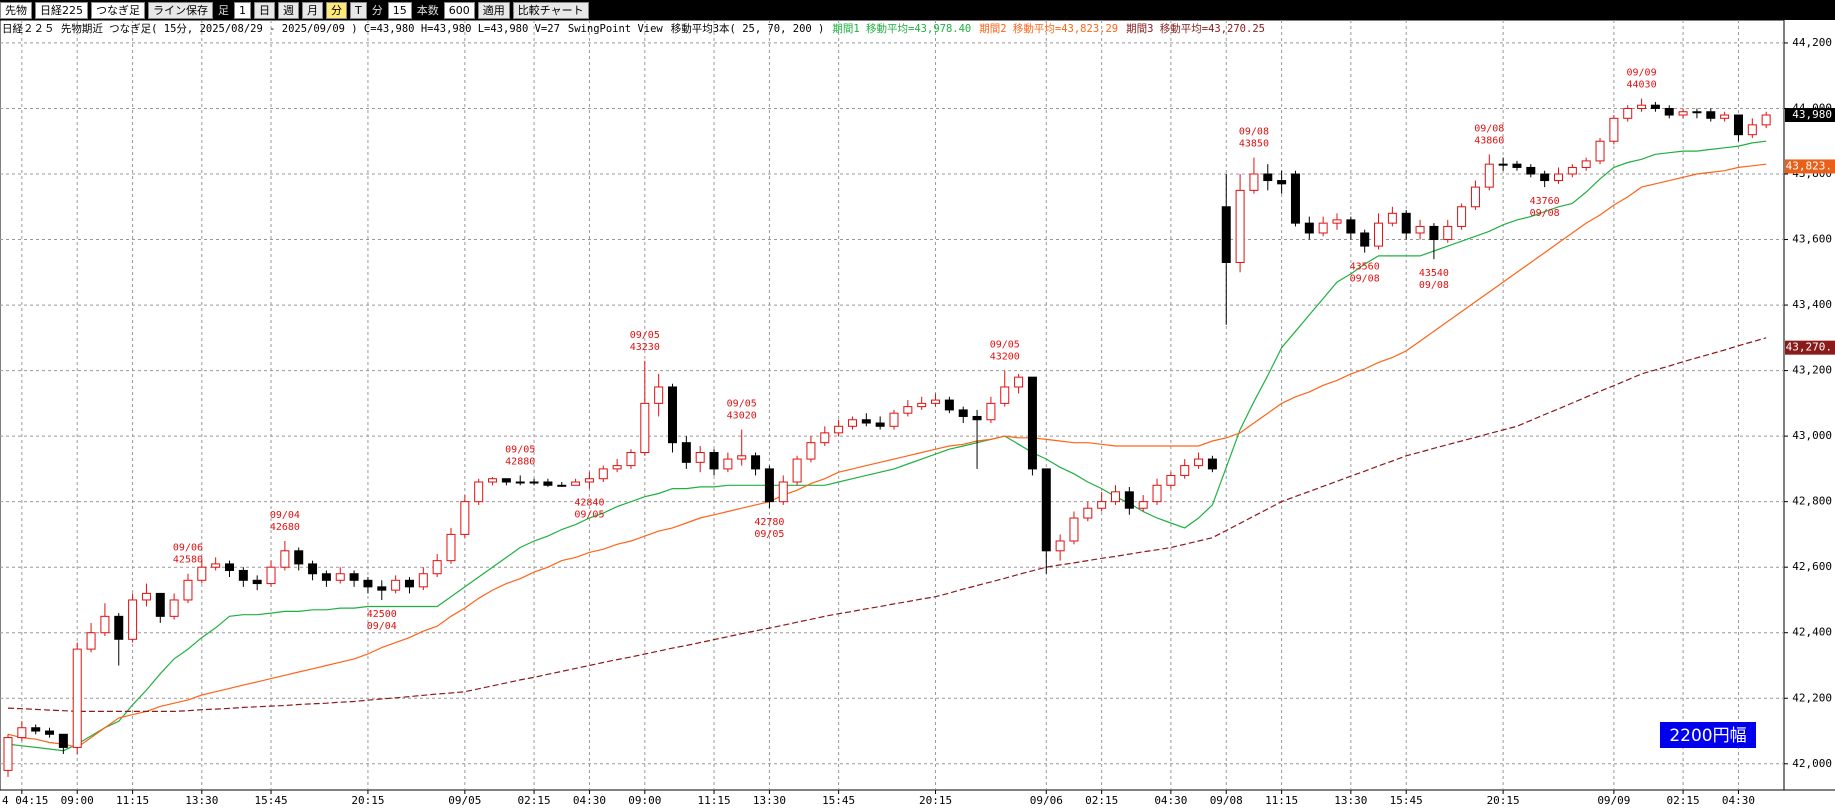 The width and height of the screenshot is (1835, 810). Describe the element at coordinates (550, 10) in the screenshot. I see `compare-button: 比較チャート` at that location.